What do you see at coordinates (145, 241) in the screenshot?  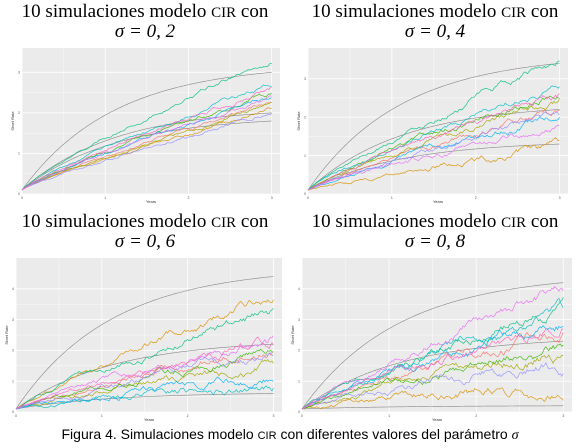 I see `chart-subtitle: σ = 0, 6` at bounding box center [145, 241].